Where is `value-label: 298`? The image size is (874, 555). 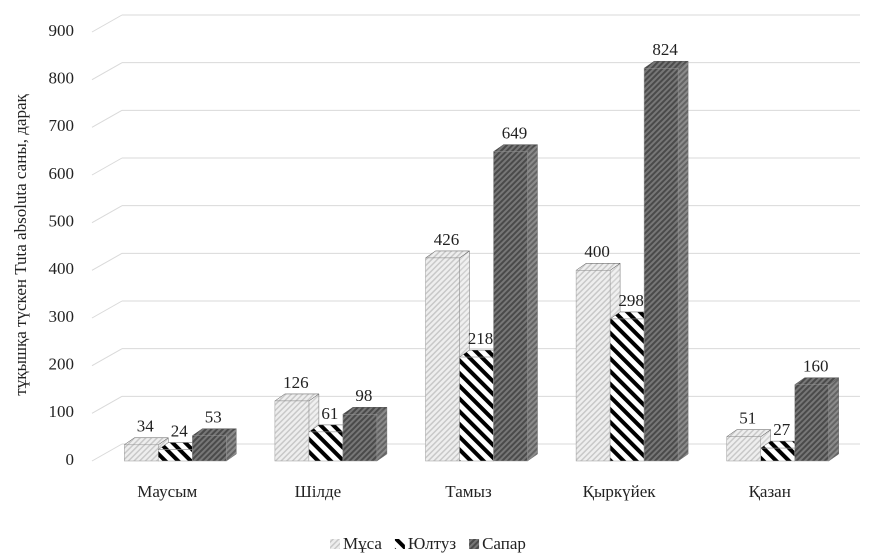 value-label: 298 is located at coordinates (631, 300).